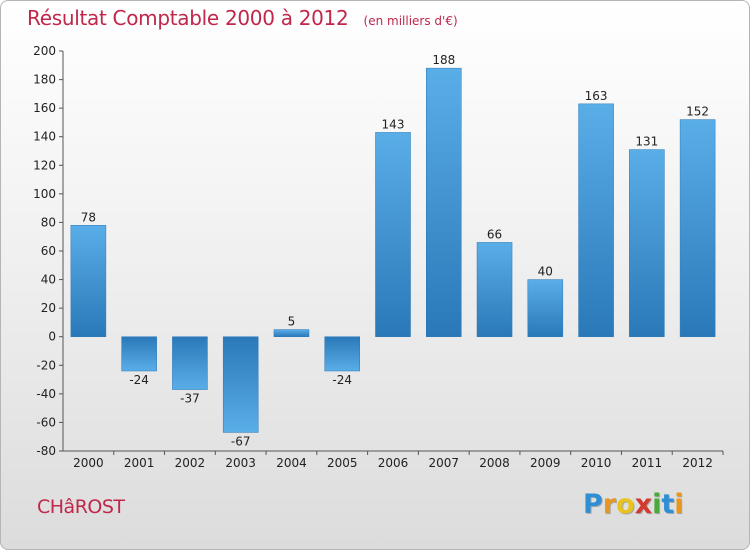  Describe the element at coordinates (46, 451) in the screenshot. I see `y-tick-label: -80` at that location.